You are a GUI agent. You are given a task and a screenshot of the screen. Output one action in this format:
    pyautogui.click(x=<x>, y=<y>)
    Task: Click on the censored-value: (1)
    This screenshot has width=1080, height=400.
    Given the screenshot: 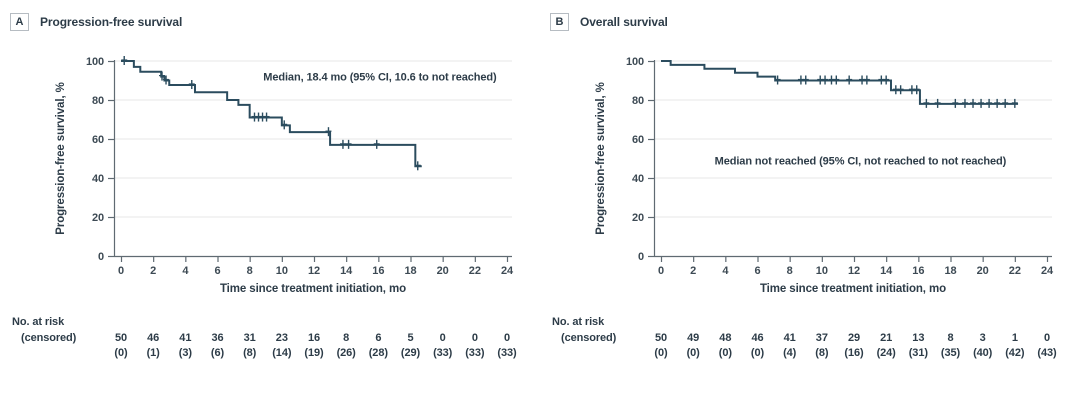 What is the action you would take?
    pyautogui.click(x=154, y=353)
    